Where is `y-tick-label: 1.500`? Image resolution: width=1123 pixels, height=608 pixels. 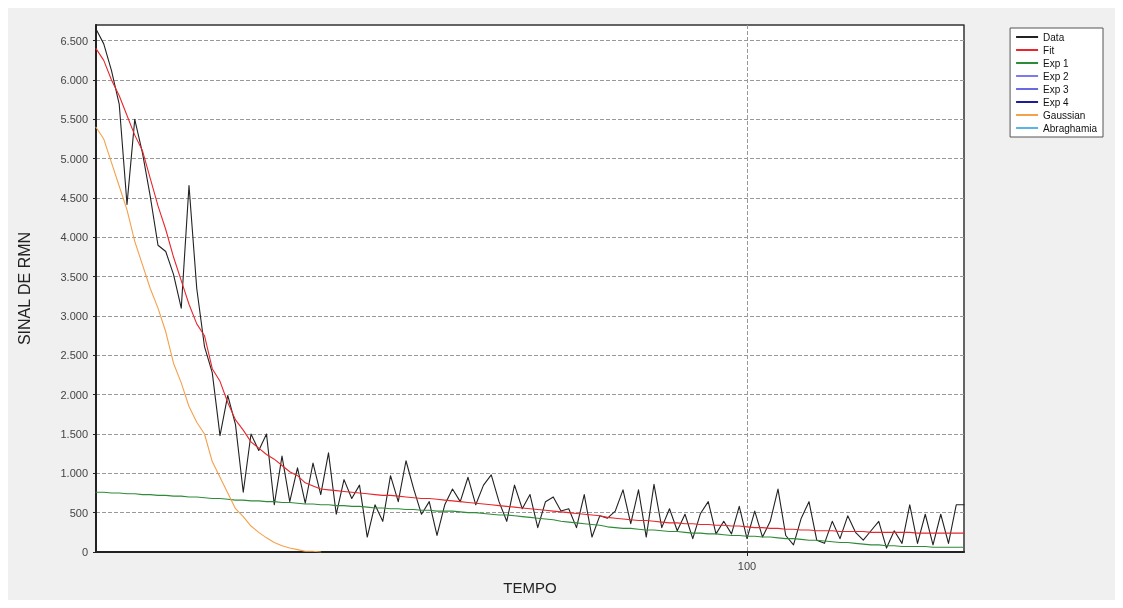
y-tick-label: 1.500 is located at coordinates (74, 434).